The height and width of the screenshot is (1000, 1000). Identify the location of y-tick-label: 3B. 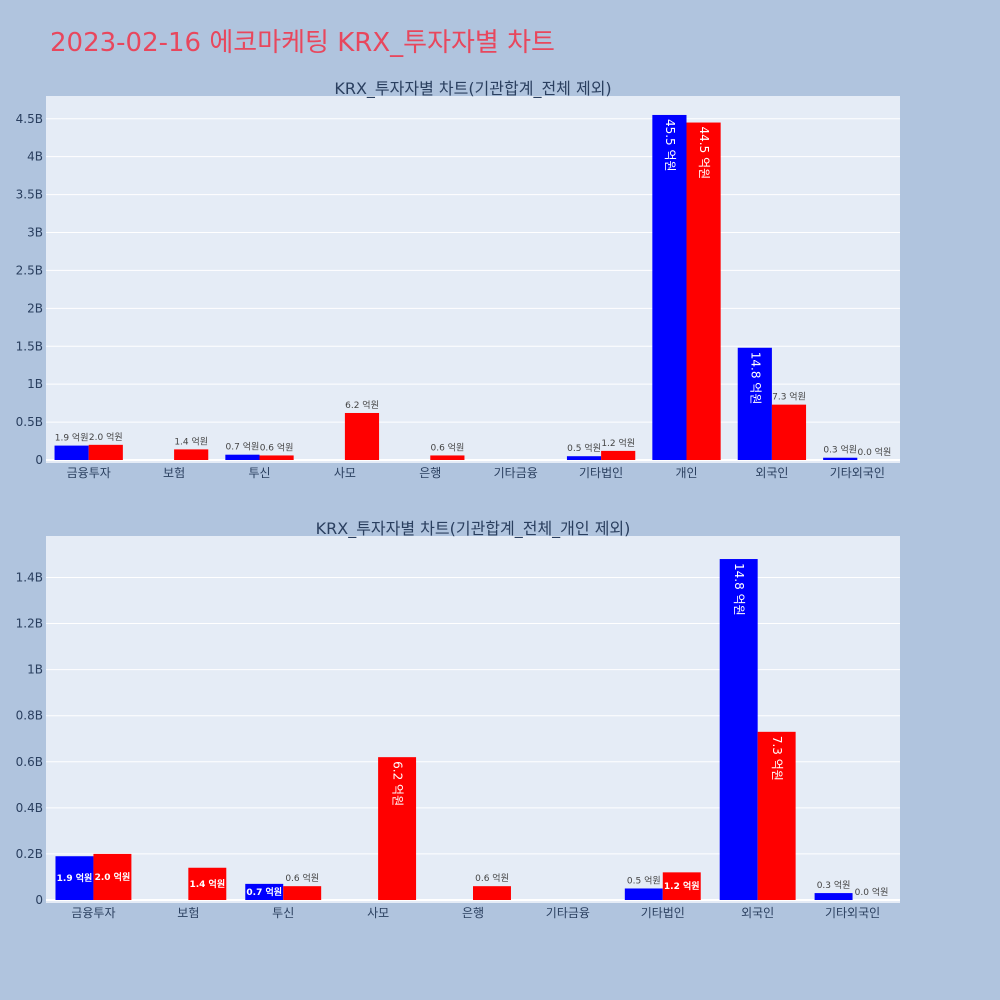
(35, 233).